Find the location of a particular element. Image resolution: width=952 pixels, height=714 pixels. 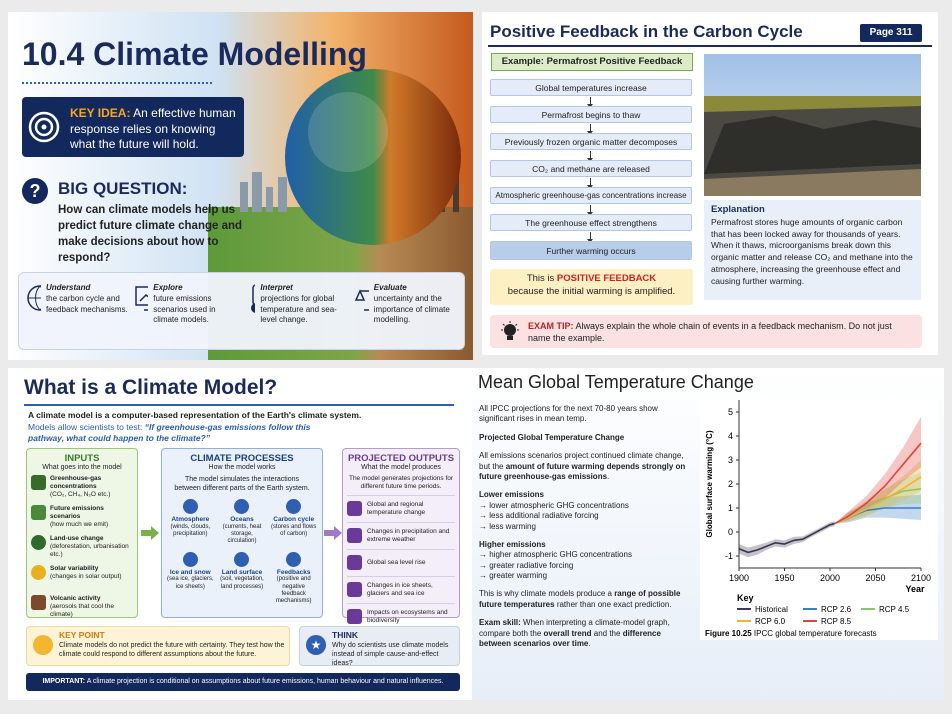

important-label: IMPORTANT: is located at coordinates (64, 681).